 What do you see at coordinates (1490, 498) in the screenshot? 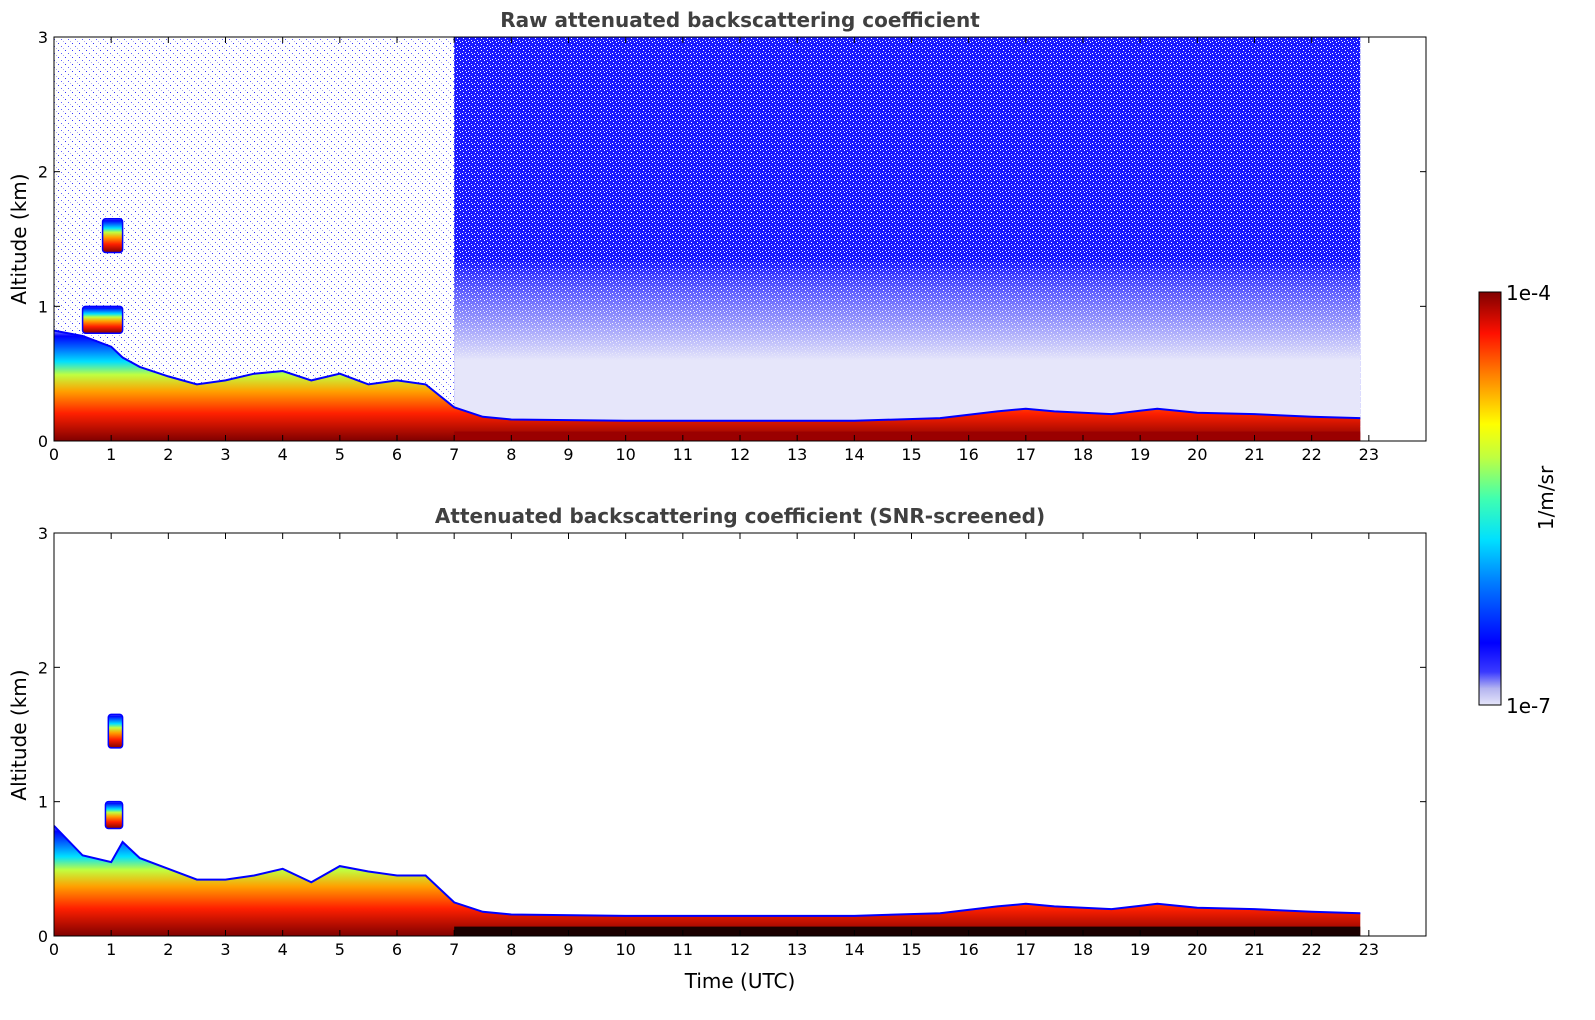
I see `colorbar-gradient` at bounding box center [1490, 498].